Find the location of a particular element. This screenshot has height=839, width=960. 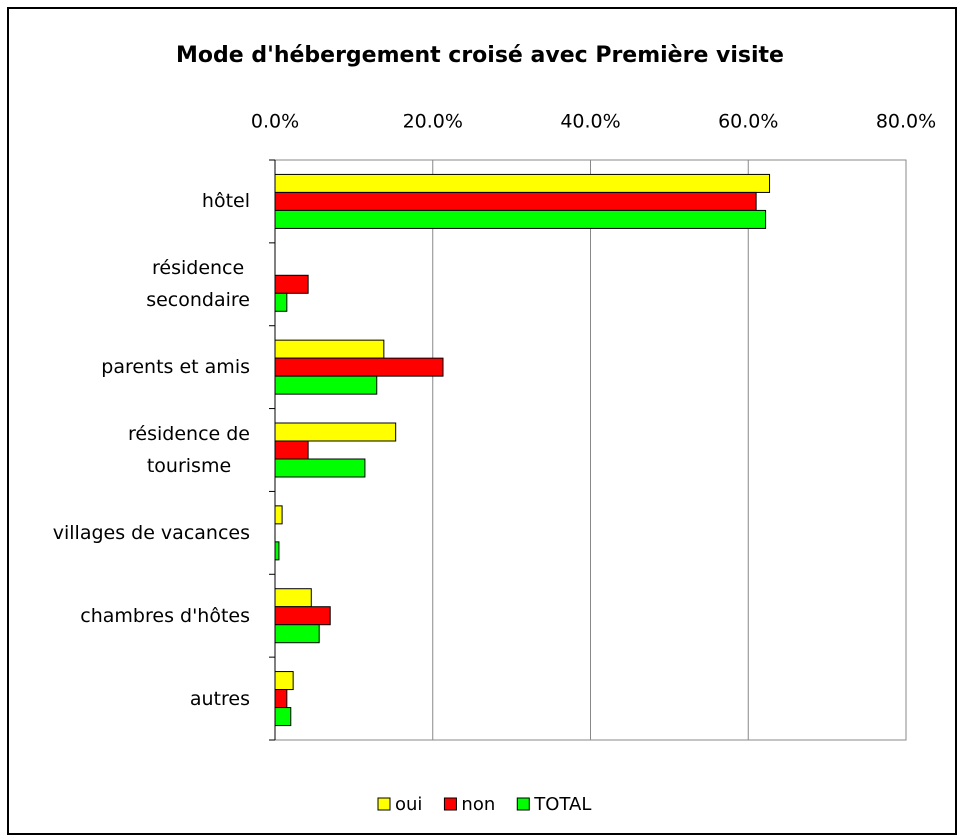

y-tick-label: parents et amis is located at coordinates (175, 367).